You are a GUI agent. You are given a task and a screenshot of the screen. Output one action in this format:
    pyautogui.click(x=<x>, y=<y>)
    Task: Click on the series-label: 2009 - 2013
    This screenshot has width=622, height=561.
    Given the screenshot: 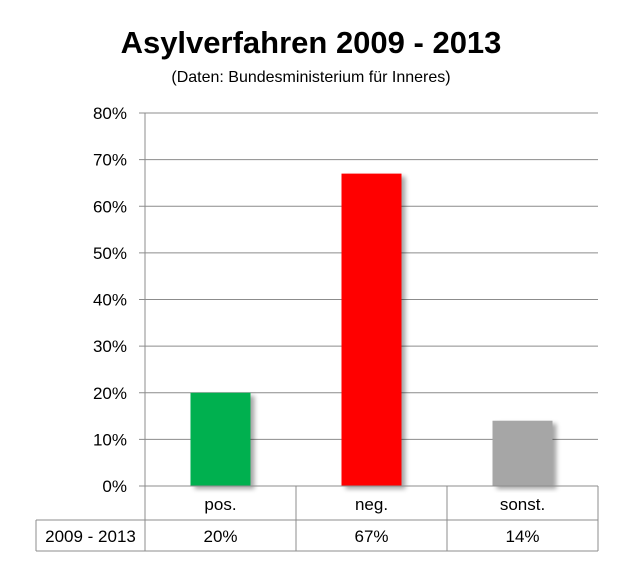 What is the action you would take?
    pyautogui.click(x=90, y=536)
    